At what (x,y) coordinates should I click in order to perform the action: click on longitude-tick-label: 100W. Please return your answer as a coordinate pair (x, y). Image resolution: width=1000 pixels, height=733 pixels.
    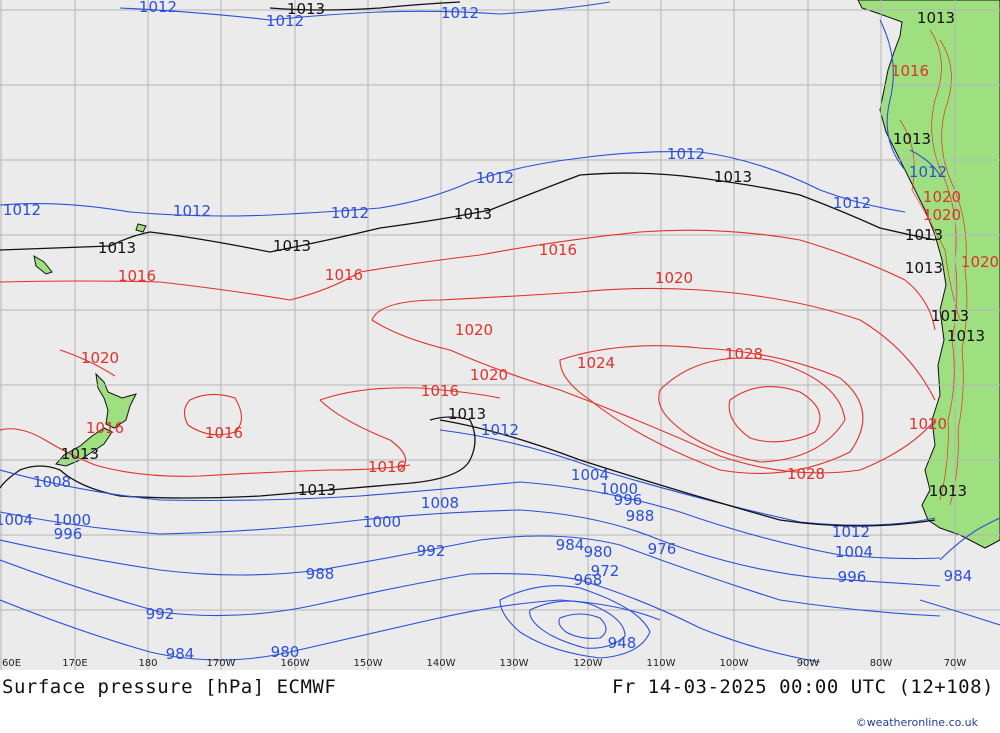
    Looking at the image, I should click on (734, 663).